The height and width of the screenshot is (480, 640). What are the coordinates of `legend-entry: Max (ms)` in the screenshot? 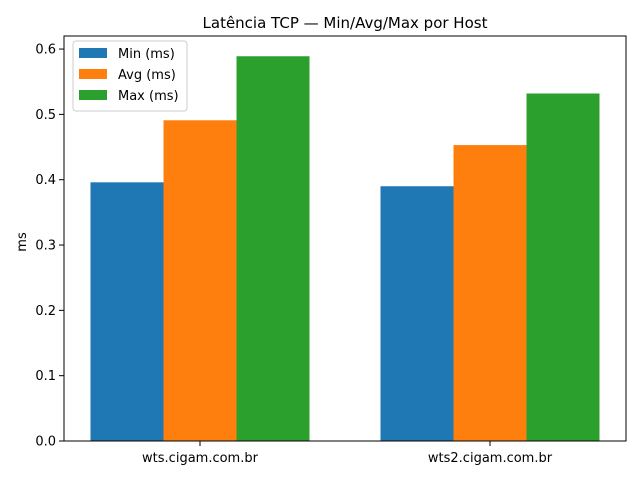 It's located at (148, 96).